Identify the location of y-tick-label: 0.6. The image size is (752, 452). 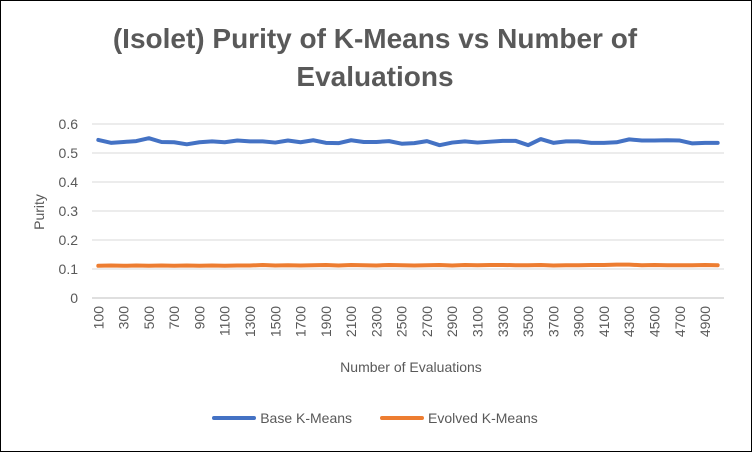
(69, 124).